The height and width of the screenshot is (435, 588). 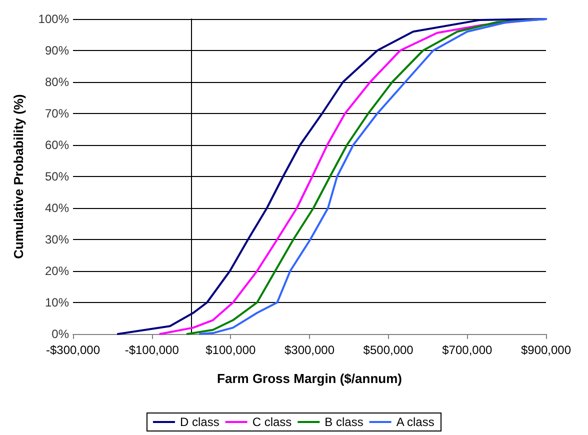 I want to click on x-tick-label: $100,000, so click(x=231, y=350).